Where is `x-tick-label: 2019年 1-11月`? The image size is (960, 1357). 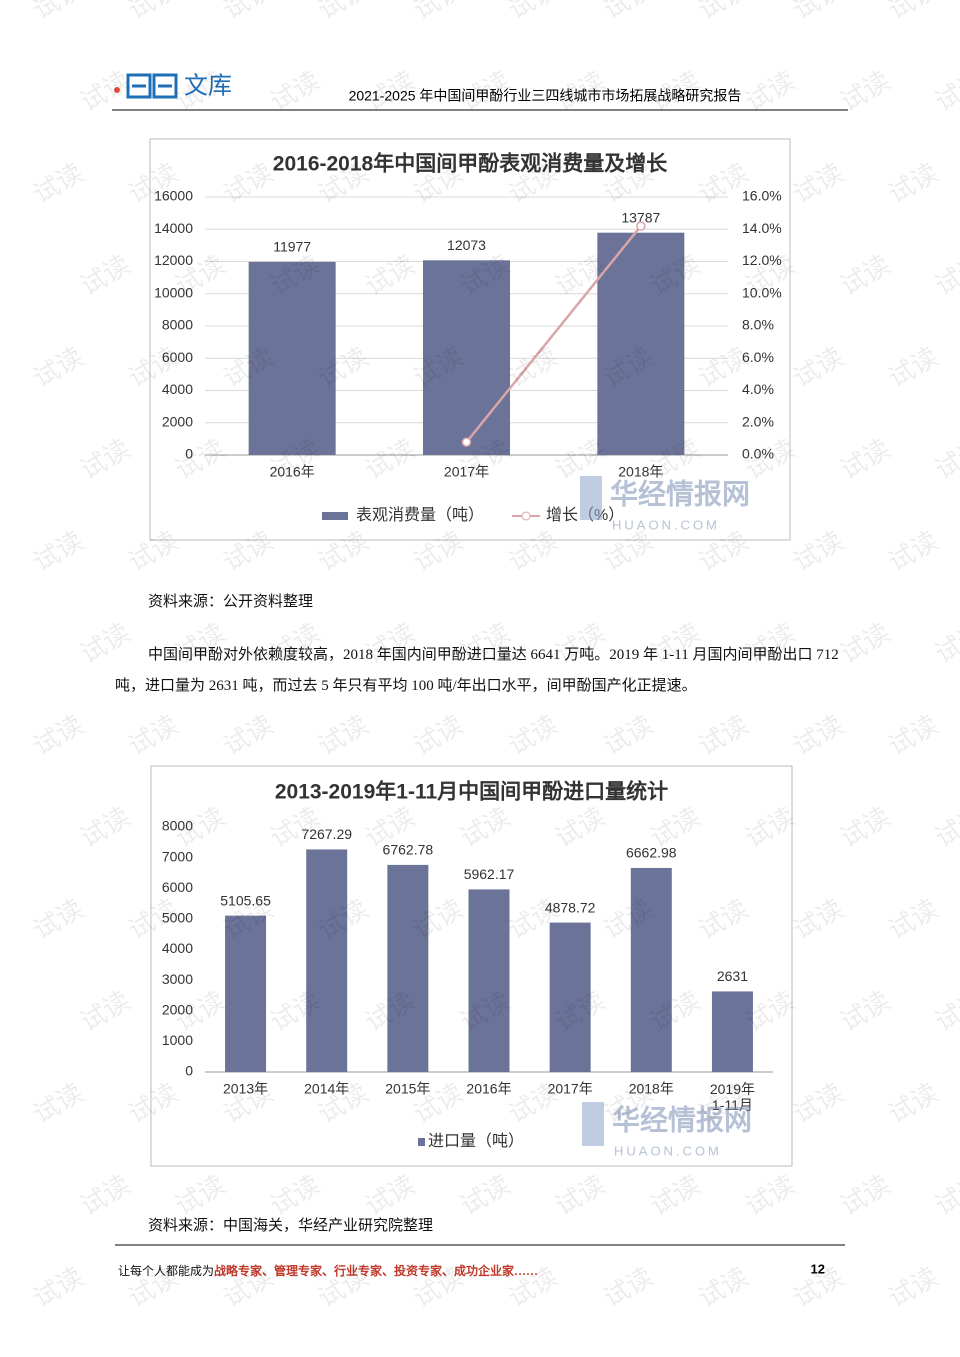 x-tick-label: 2019年 1-11月 is located at coordinates (732, 1097).